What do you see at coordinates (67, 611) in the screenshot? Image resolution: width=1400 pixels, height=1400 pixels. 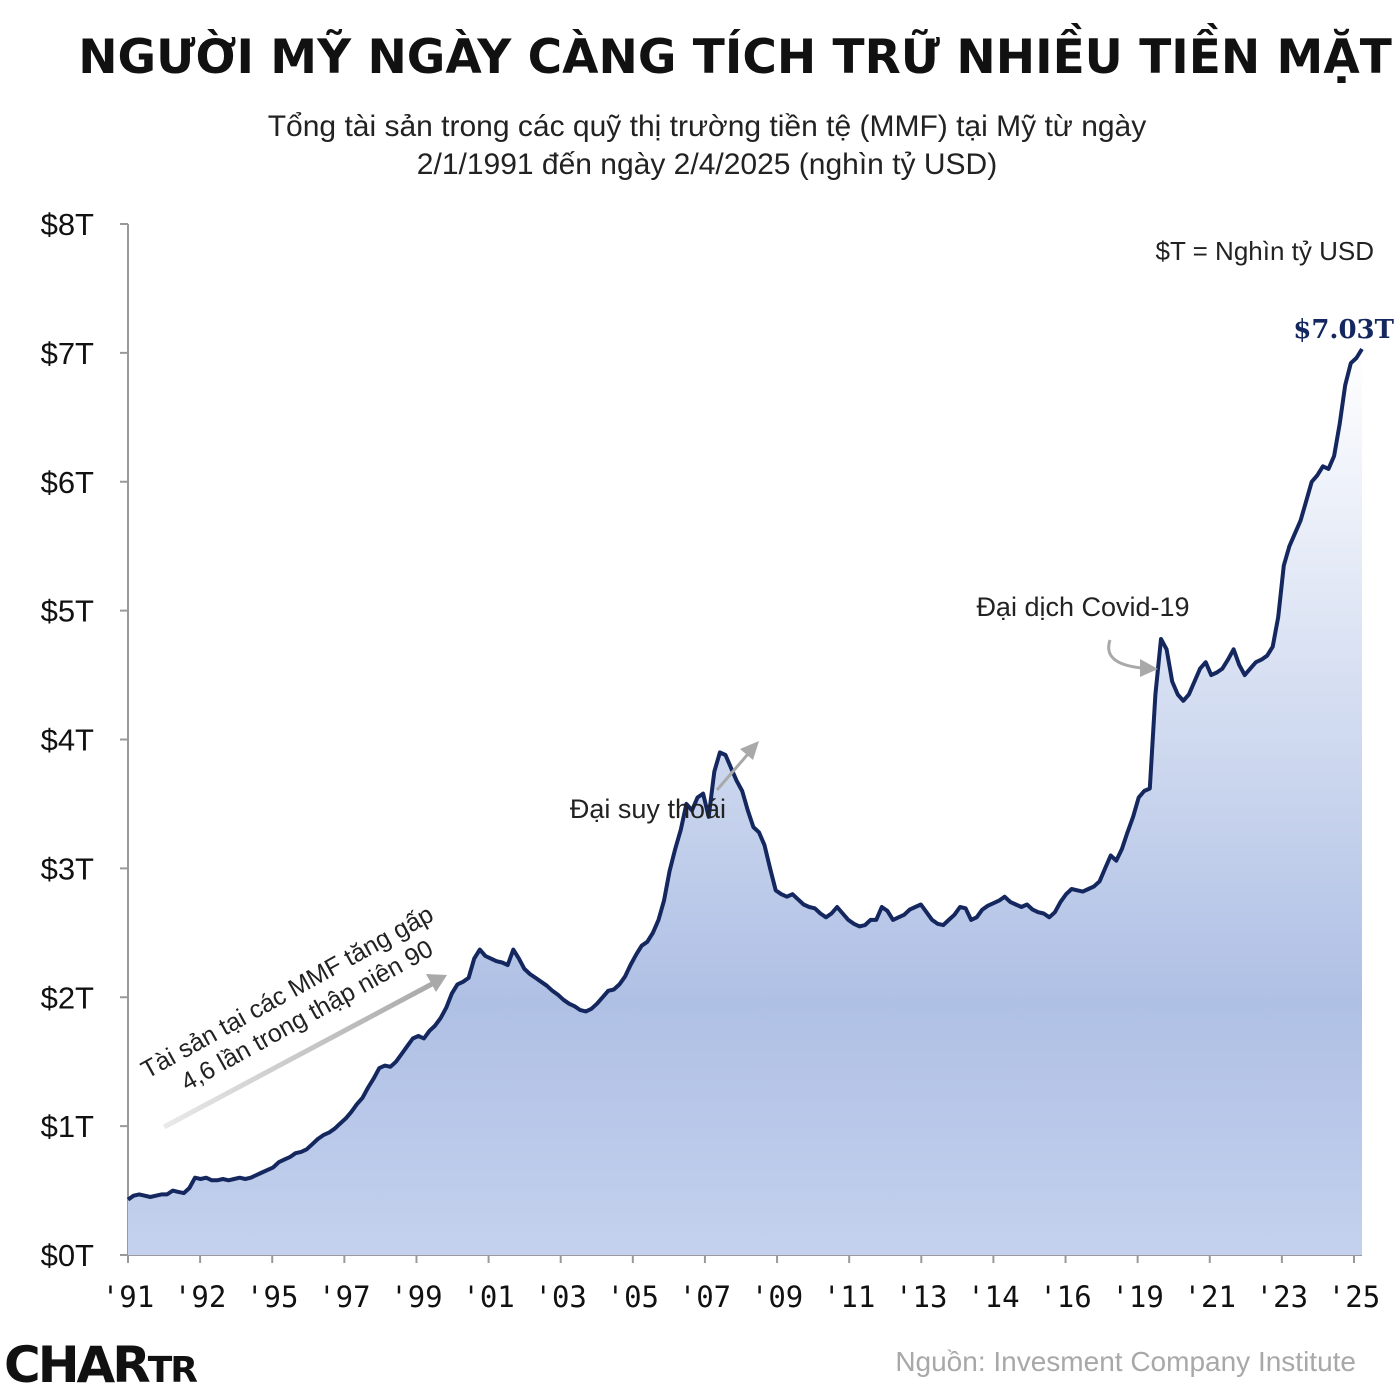 I see `y-tick-label: $5T` at bounding box center [67, 611].